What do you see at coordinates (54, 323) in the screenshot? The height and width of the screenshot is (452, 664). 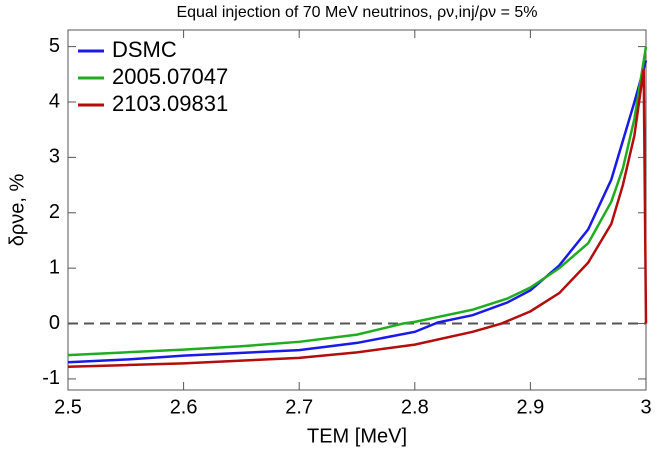 I see `y-tick-label: 0` at bounding box center [54, 323].